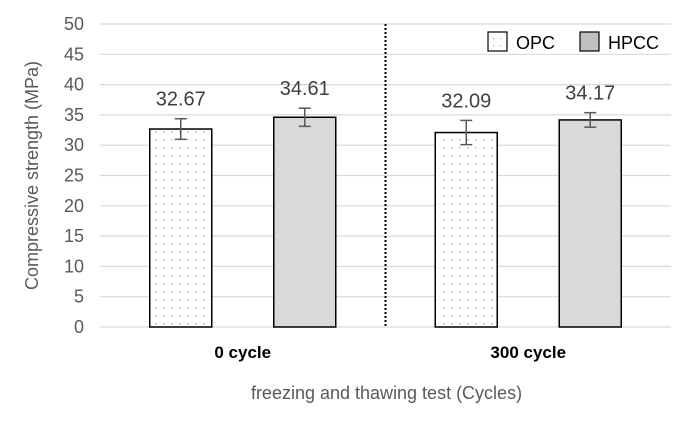  Describe the element at coordinates (74, 115) in the screenshot. I see `y-tick-label: 35` at that location.